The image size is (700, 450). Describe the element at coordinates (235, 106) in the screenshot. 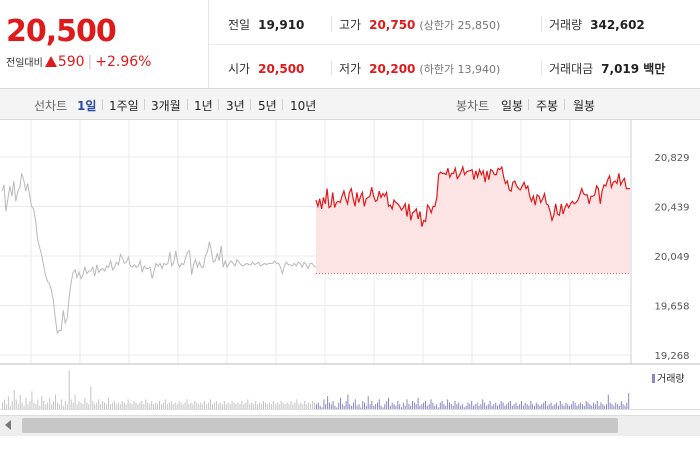

I see `period-3y: 3년` at that location.